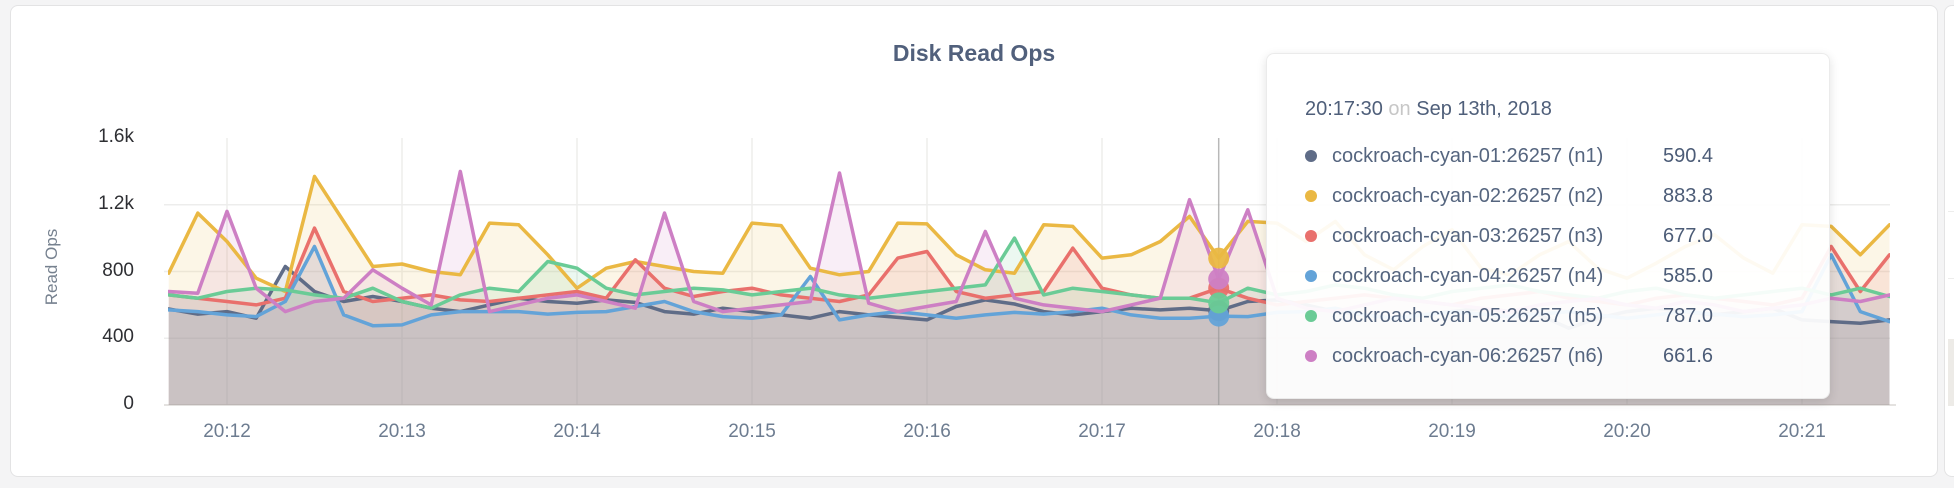  I want to click on x-axis-tick: 20:15, so click(752, 431).